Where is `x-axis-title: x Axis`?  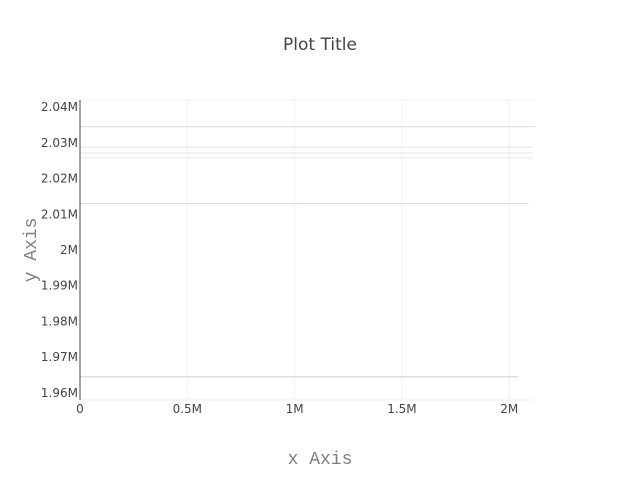
x-axis-title: x Axis is located at coordinates (320, 460).